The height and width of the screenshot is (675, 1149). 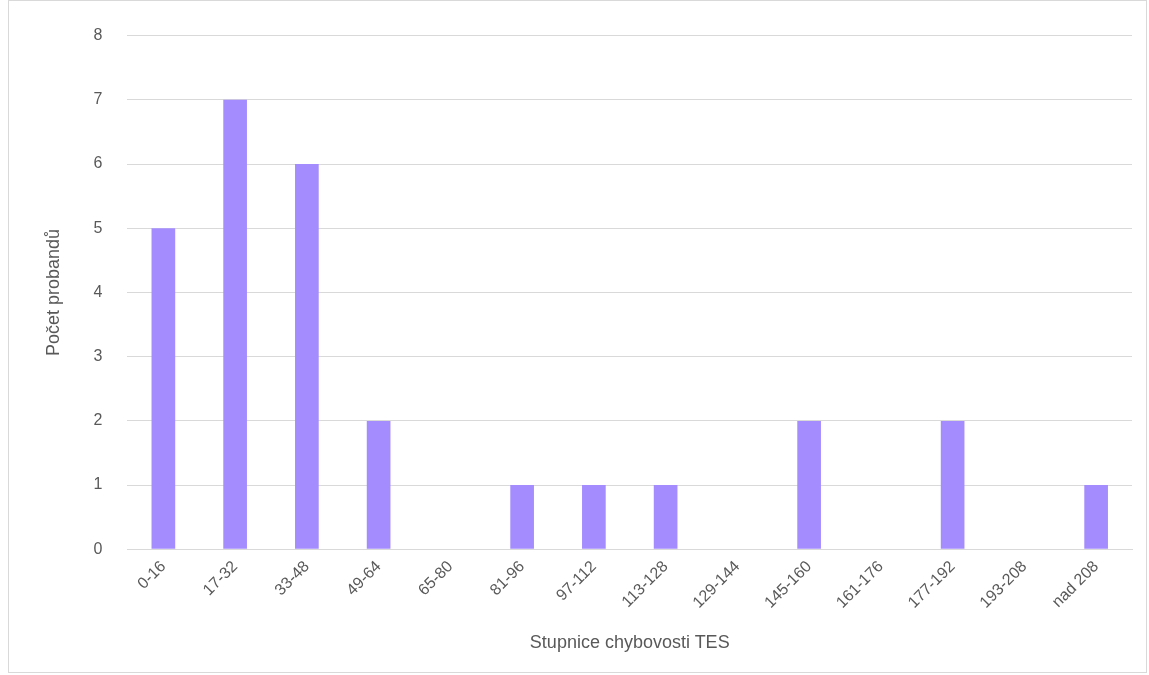 I want to click on y-tick-label: 6, so click(x=98, y=163).